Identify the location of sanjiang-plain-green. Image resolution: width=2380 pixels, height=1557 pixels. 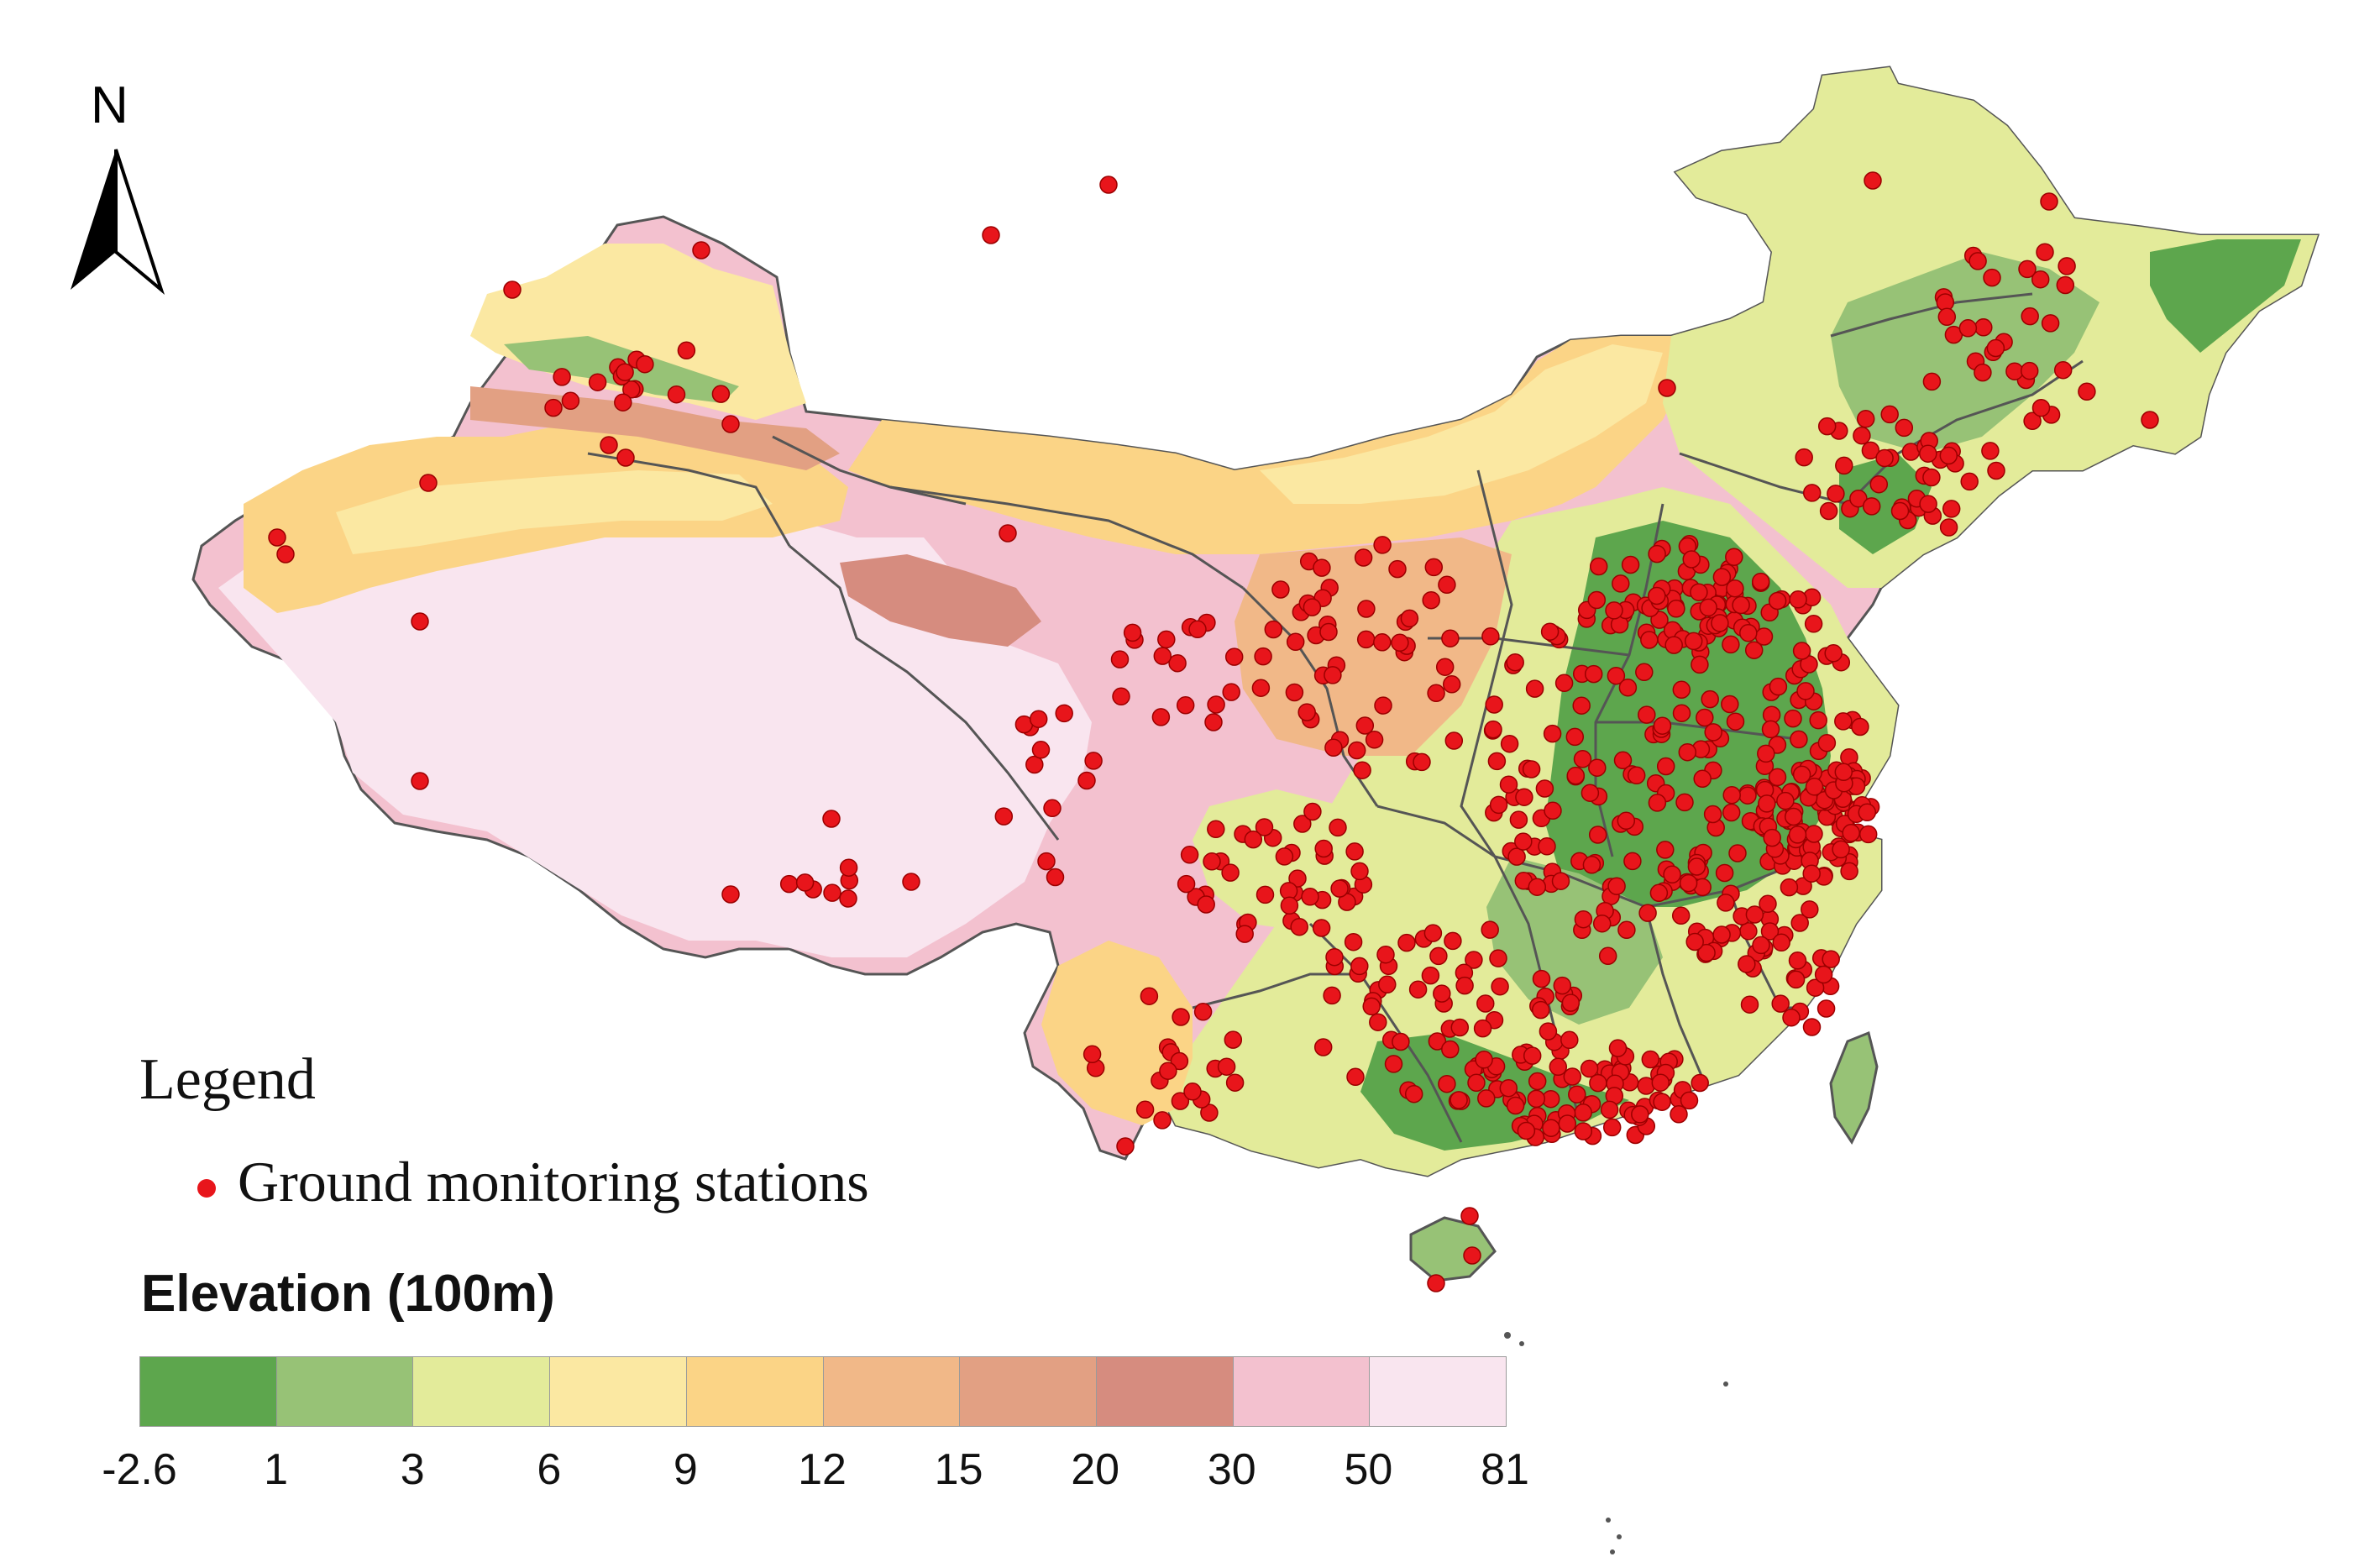
(2225, 296).